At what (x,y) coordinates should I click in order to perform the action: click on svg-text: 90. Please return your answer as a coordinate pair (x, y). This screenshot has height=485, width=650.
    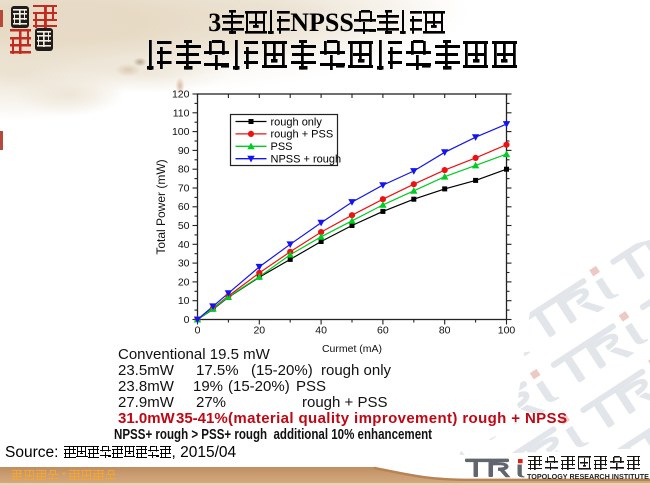
    Looking at the image, I should click on (184, 151).